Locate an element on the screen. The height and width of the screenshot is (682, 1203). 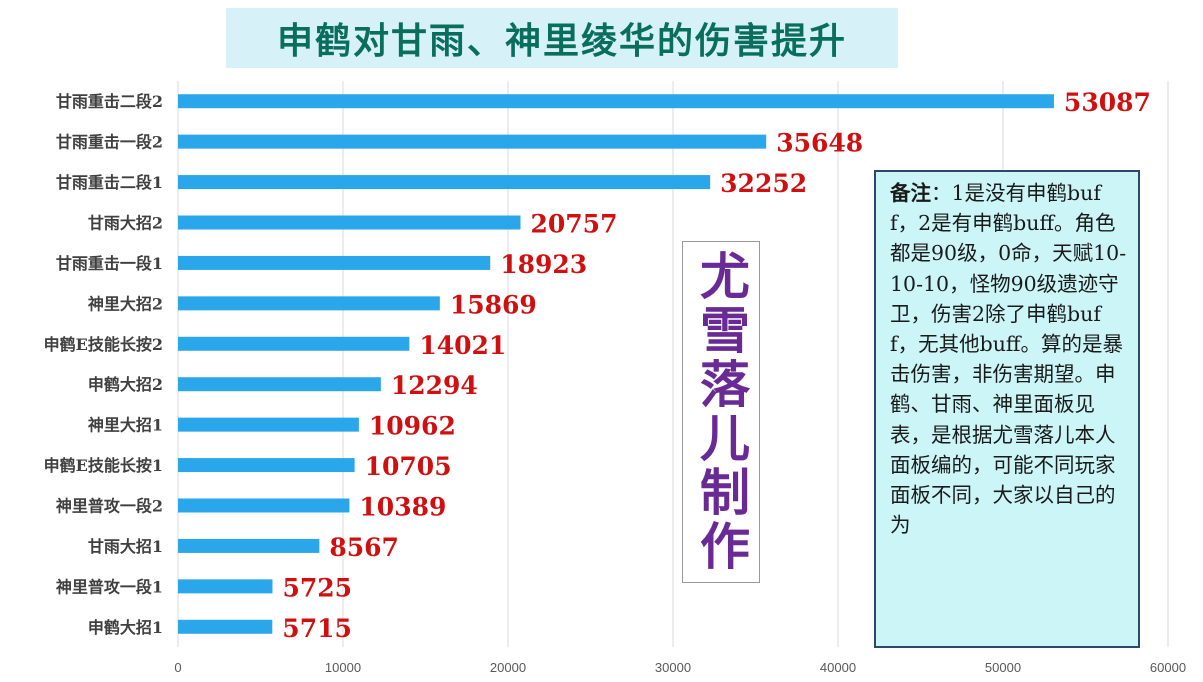
category-label: 申鹤E技能长按2 is located at coordinates (103, 344).